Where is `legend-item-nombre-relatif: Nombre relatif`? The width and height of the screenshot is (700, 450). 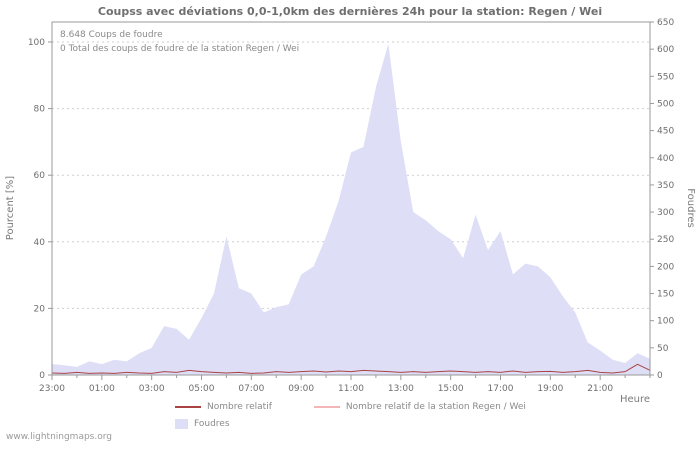 legend-item-nombre-relatif: Nombre relatif is located at coordinates (223, 407).